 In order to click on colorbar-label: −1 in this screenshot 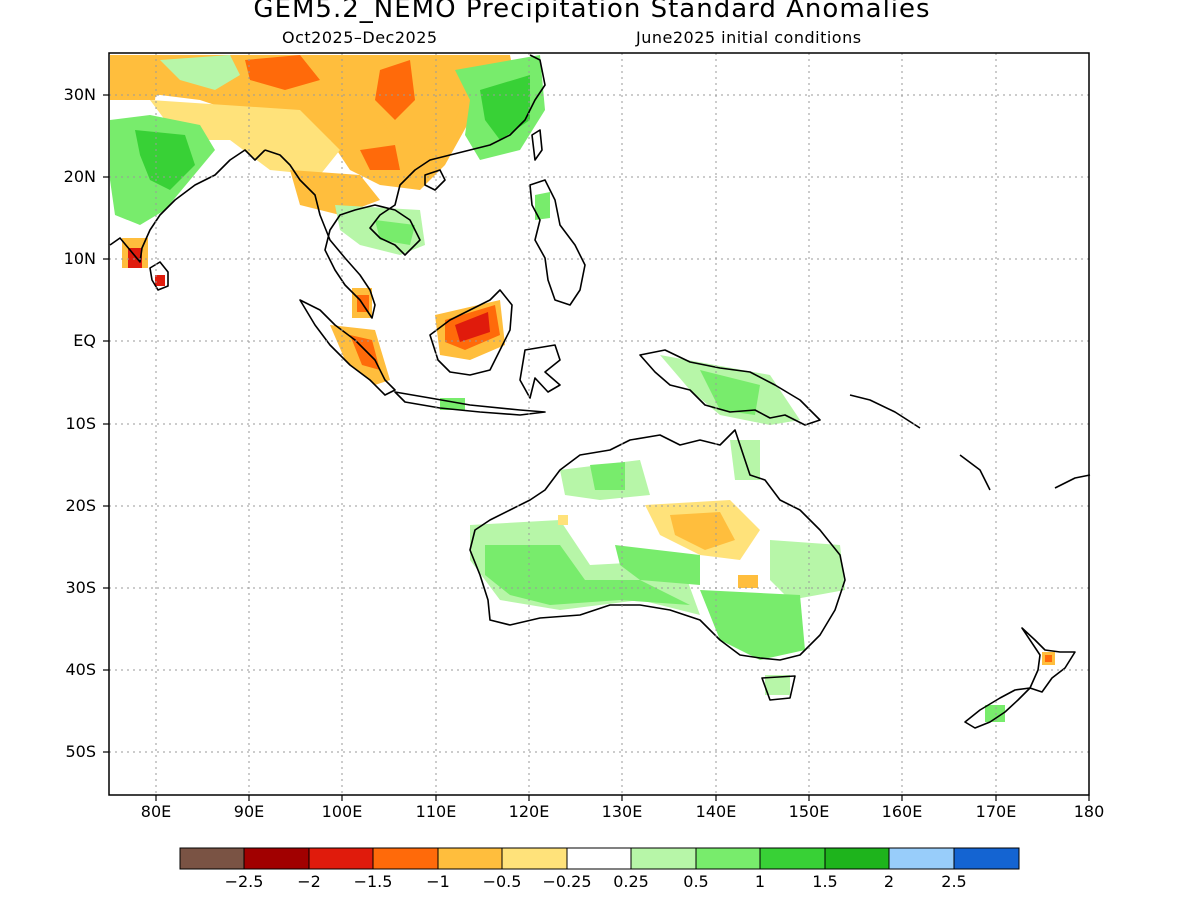, I will do `click(438, 881)`.